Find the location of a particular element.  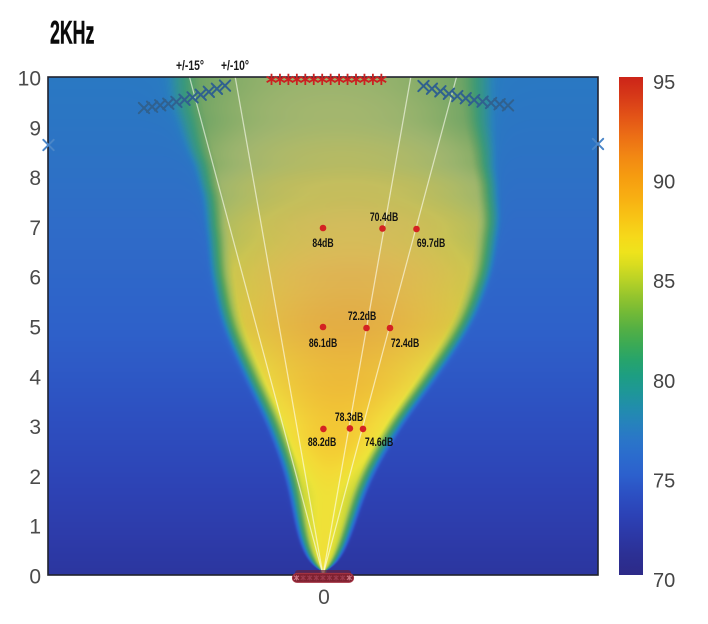

svg-text: 80 is located at coordinates (664, 382).